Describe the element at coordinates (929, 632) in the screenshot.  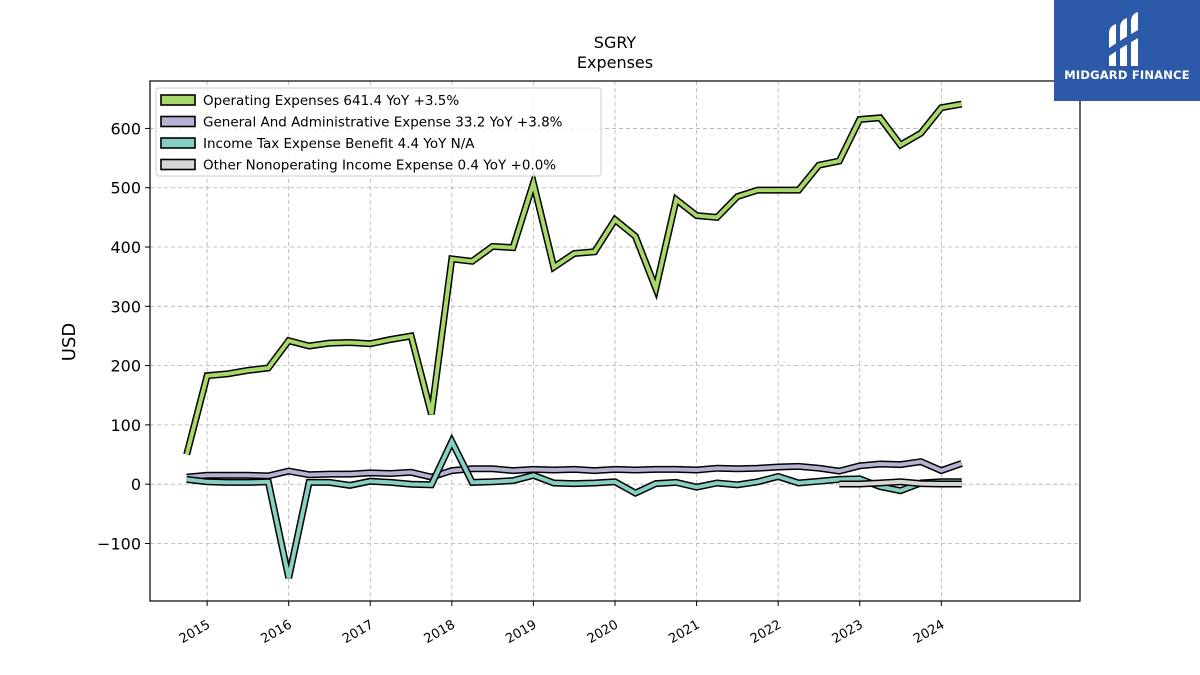
I see `x-tick-label: 2024` at that location.